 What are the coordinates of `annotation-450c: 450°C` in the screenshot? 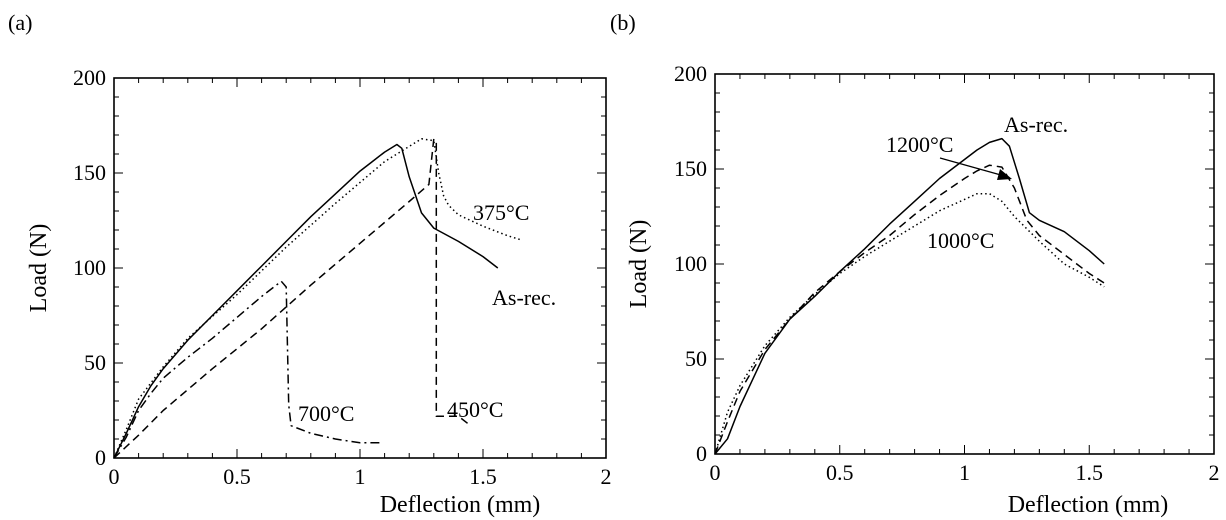 It's located at (475, 409).